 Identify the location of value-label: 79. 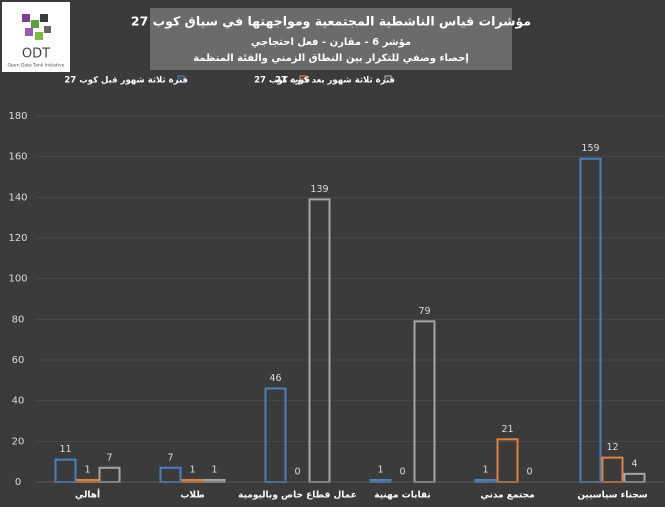
(424, 311).